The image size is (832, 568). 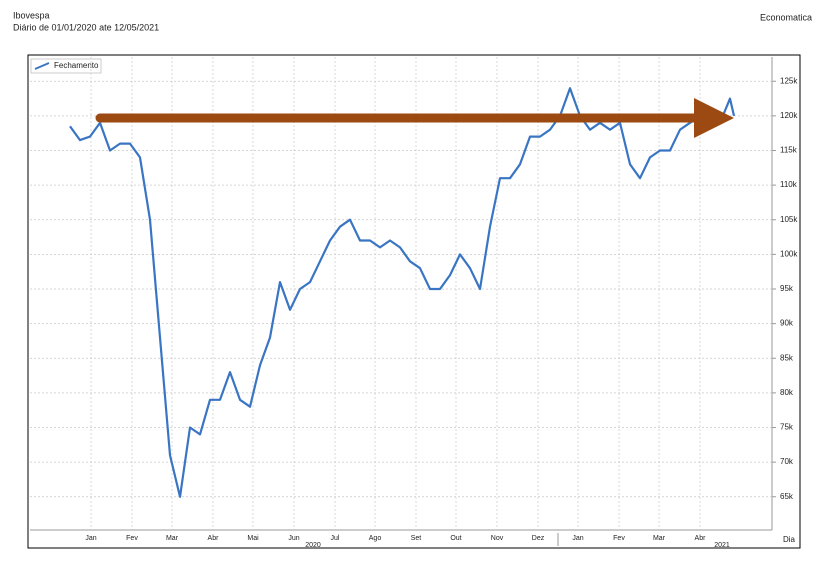 I want to click on source: Economatica, so click(x=786, y=17).